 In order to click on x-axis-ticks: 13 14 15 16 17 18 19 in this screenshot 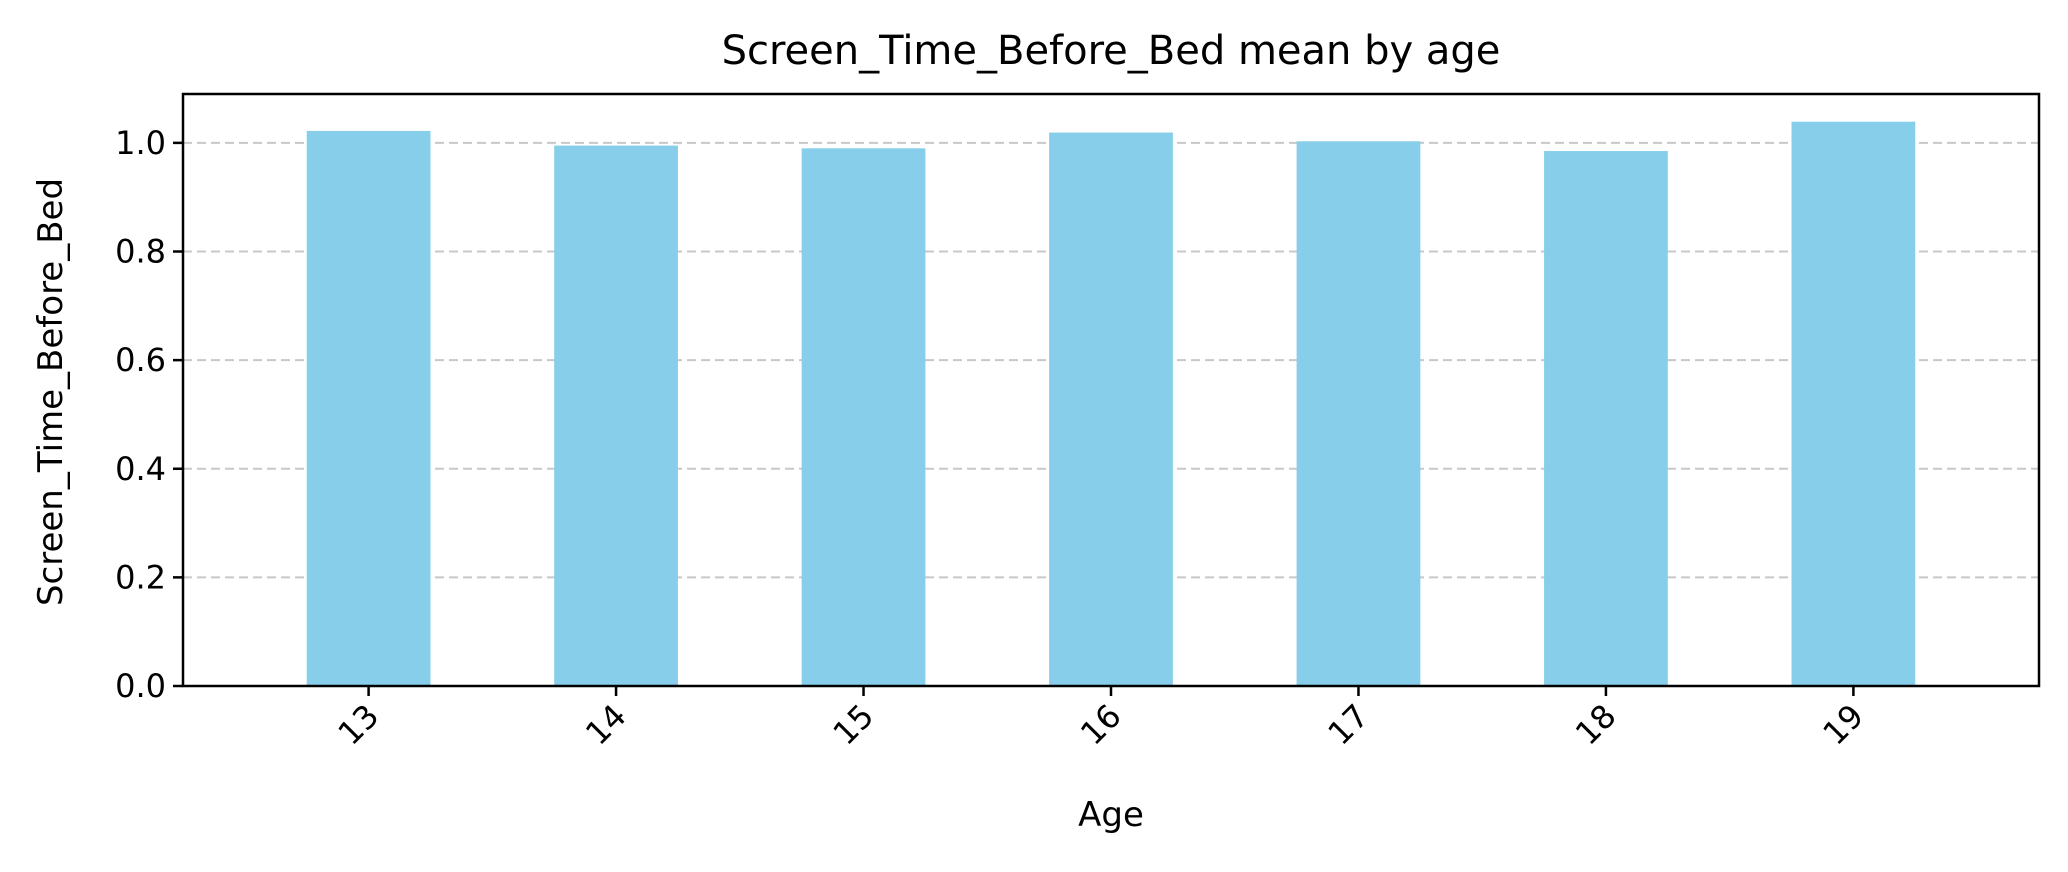, I will do `click(1101, 719)`.